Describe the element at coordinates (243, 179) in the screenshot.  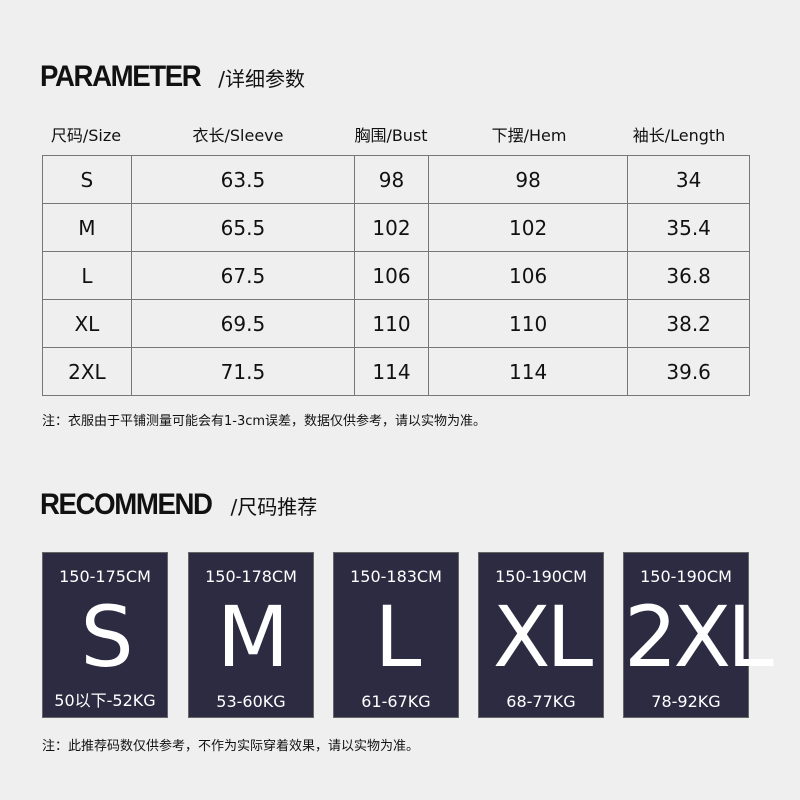
I see `table-cell: 63.5` at that location.